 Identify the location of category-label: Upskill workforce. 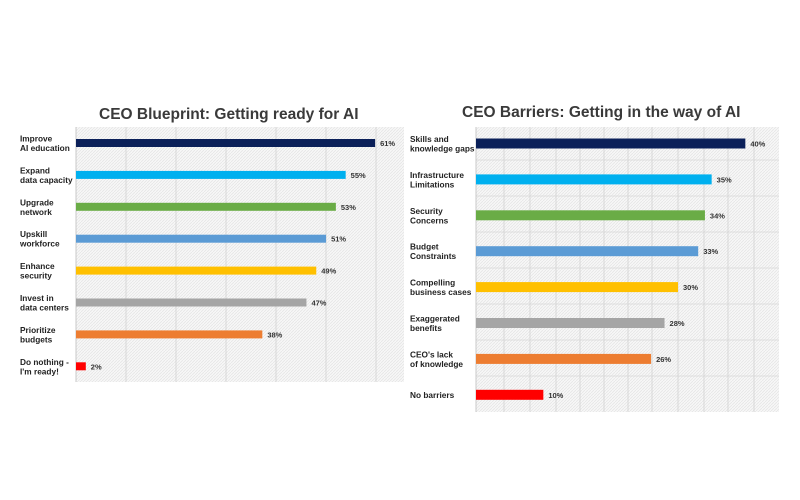
(39, 239).